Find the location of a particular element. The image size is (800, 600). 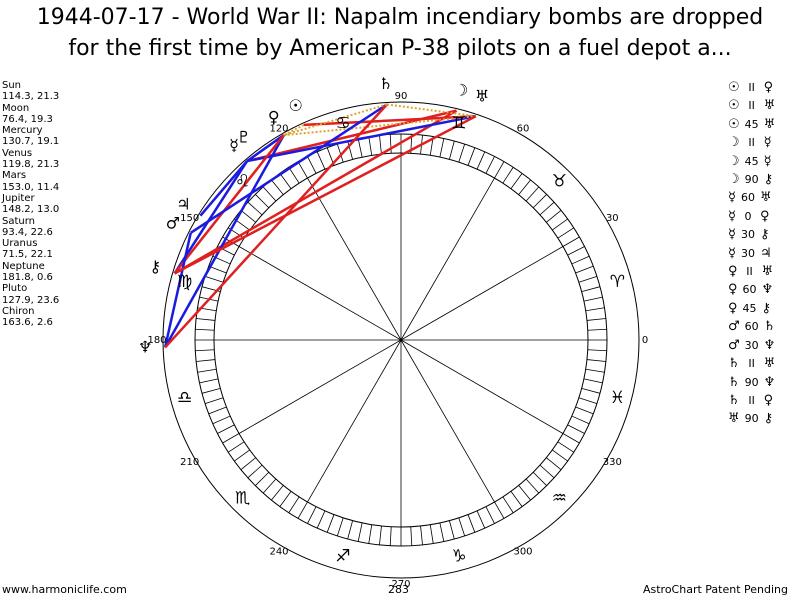

aspect-planet: ☉ is located at coordinates (734, 124).